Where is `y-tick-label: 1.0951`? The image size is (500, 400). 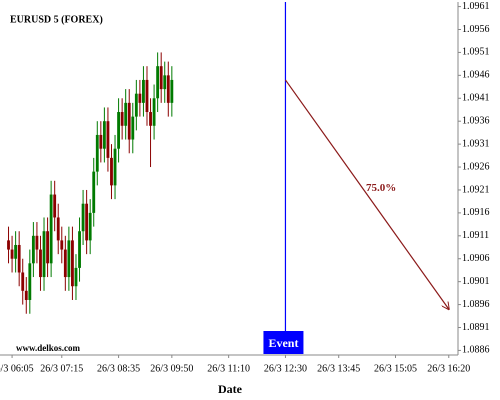
y-tick-label: 1.0951 is located at coordinates (476, 52).